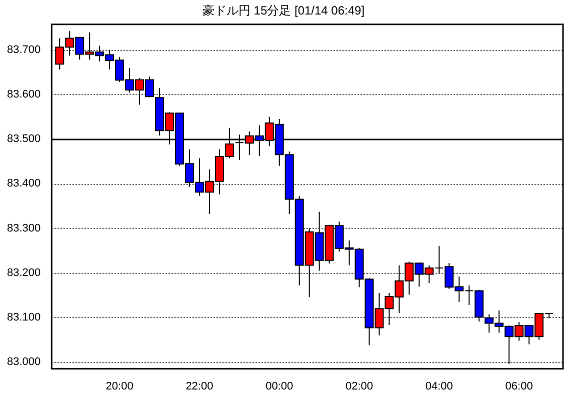  I want to click on x-tick-label: 20:00, so click(120, 386).